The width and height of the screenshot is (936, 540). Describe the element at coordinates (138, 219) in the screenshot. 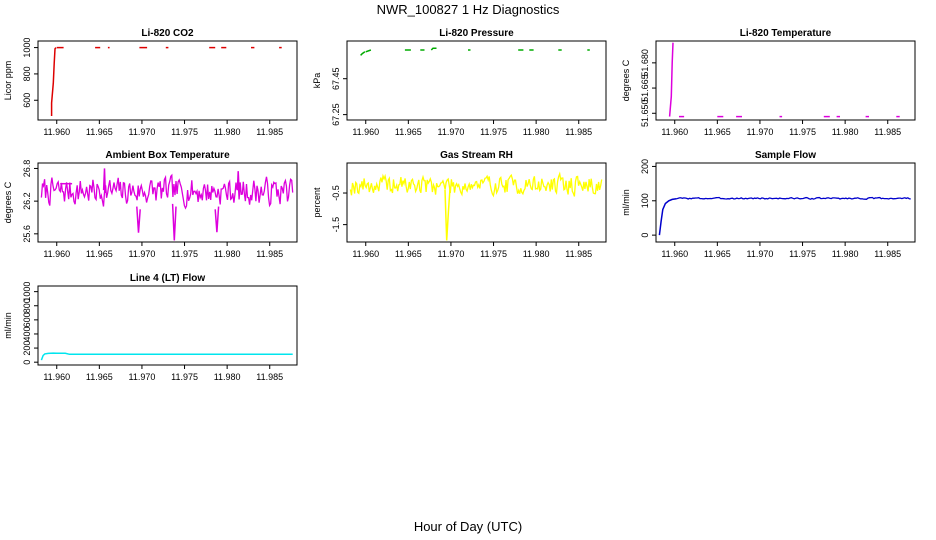

I see `series-line-drop1` at that location.